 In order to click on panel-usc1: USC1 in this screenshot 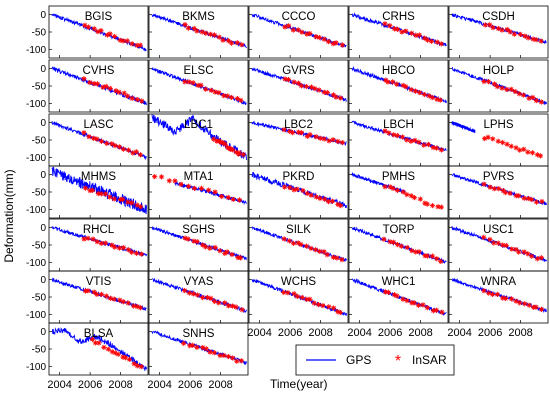, I will do `click(498, 245)`.